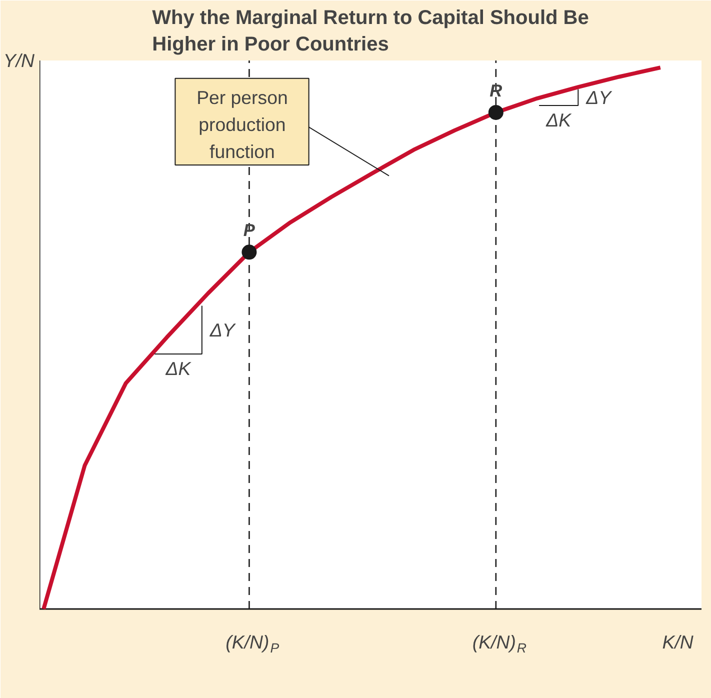 The image size is (711, 698). Describe the element at coordinates (242, 124) in the screenshot. I see `annotation: Per person production function` at that location.